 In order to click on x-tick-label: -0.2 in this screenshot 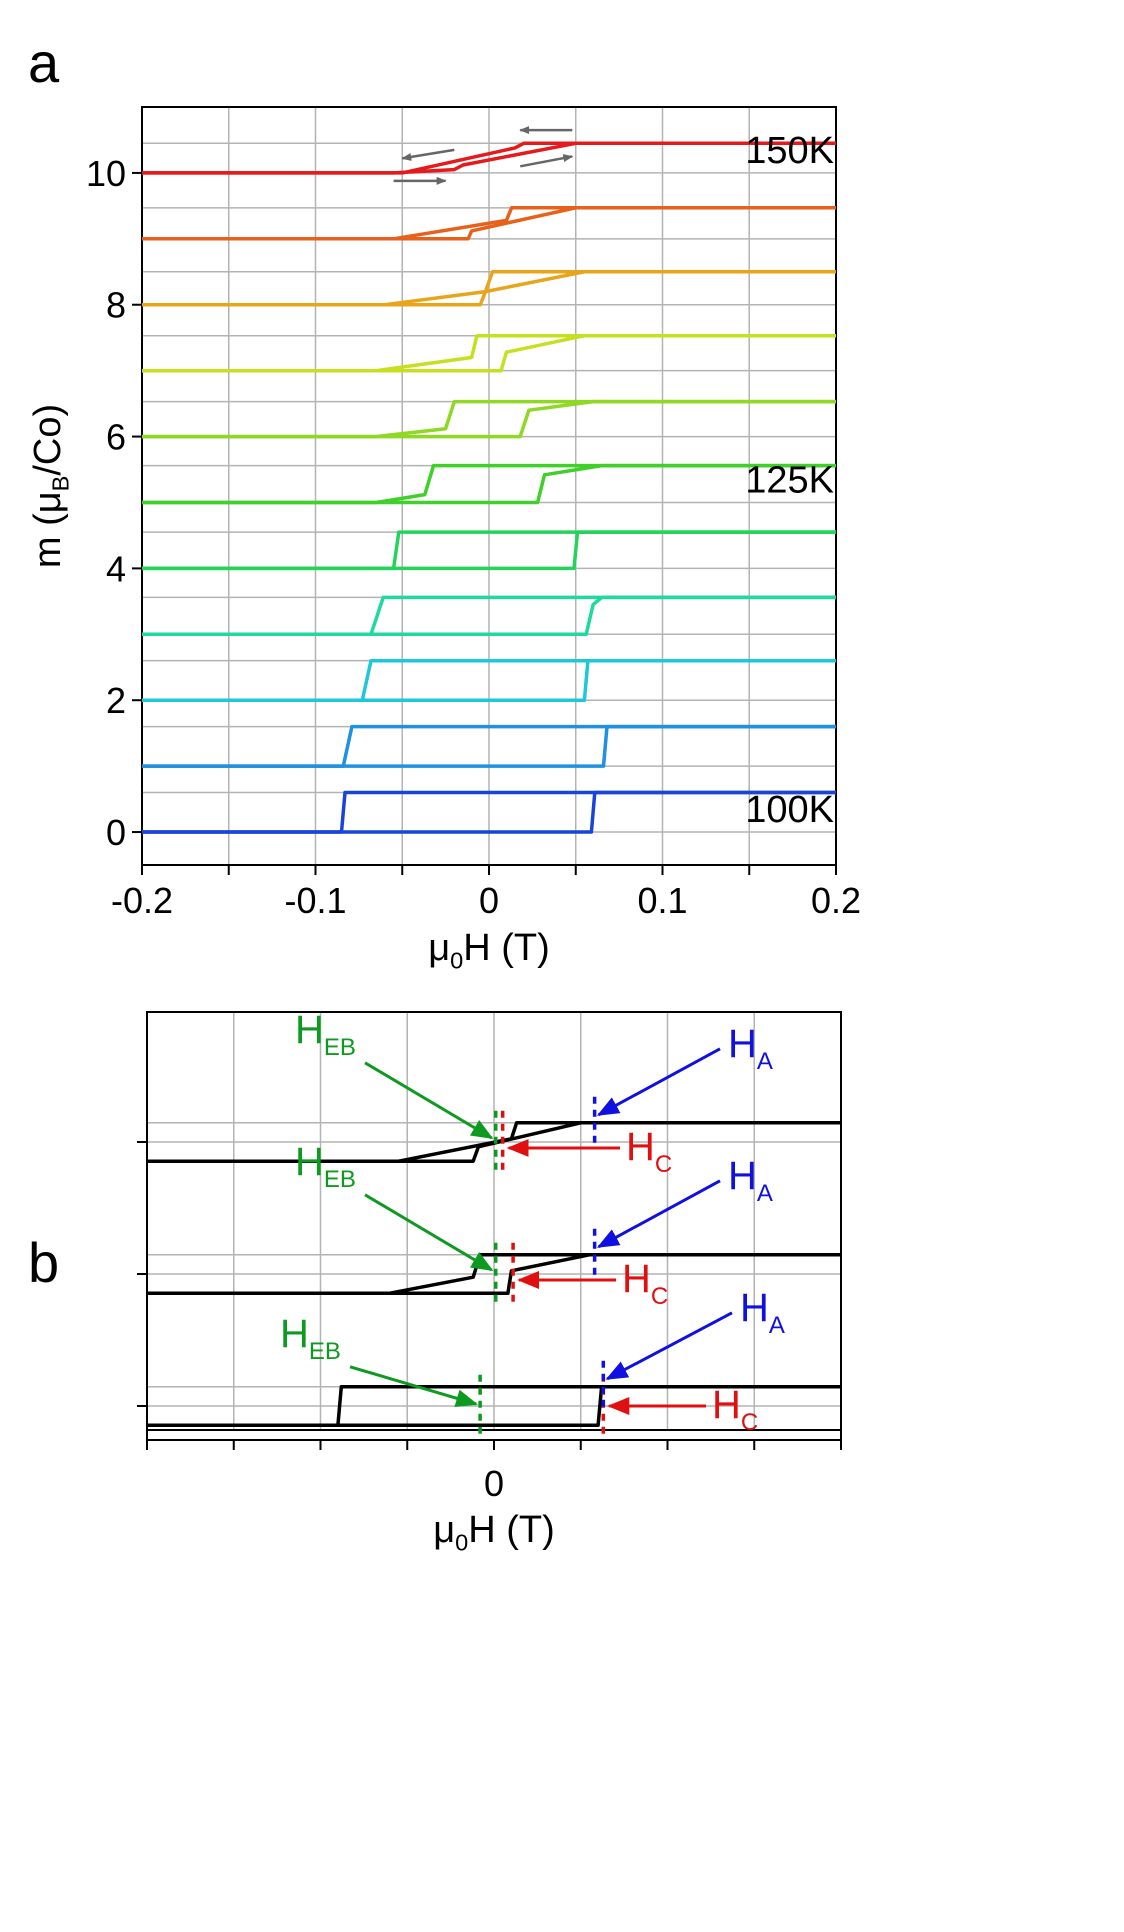, I will do `click(142, 900)`.